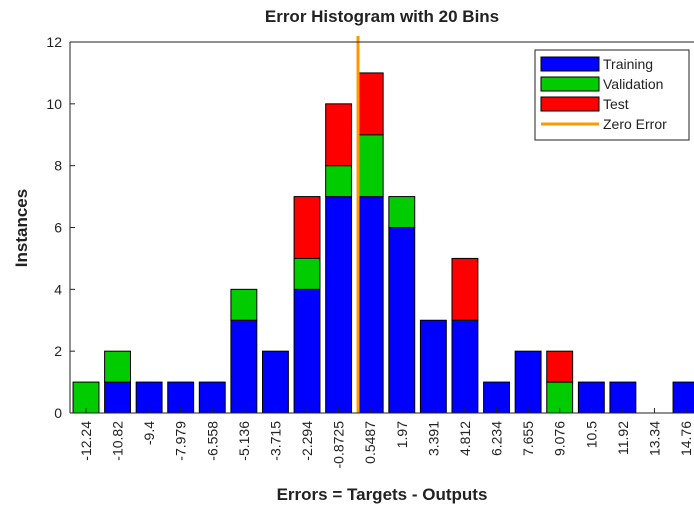  Describe the element at coordinates (402, 434) in the screenshot. I see `x-tick-label: 1.97` at that location.